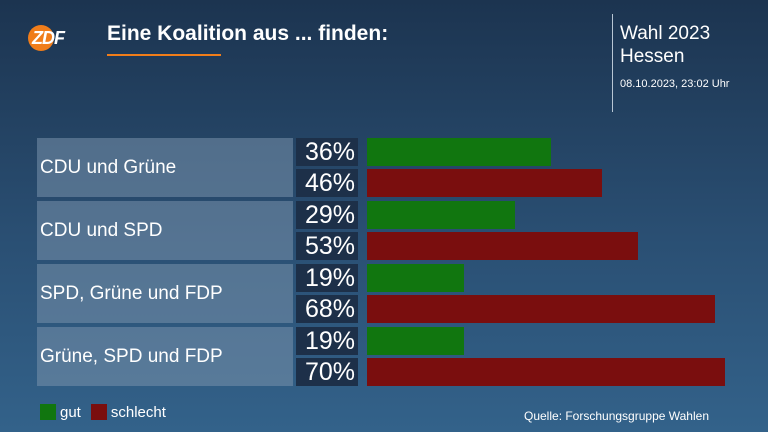 The height and width of the screenshot is (432, 768). I want to click on legend-swatch-schlecht, so click(98, 412).